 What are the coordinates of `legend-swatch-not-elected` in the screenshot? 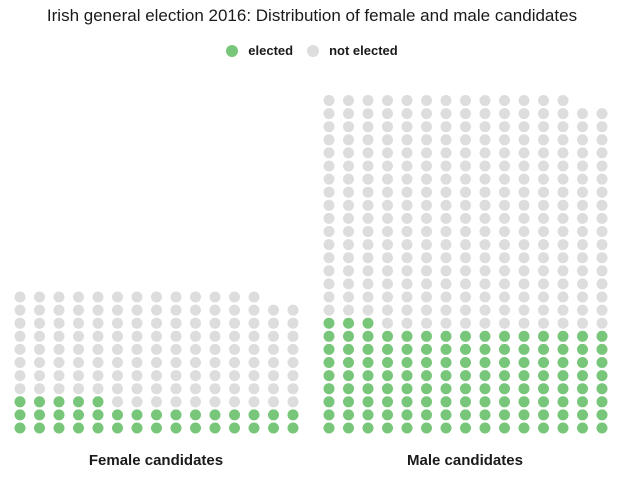 It's located at (313, 50).